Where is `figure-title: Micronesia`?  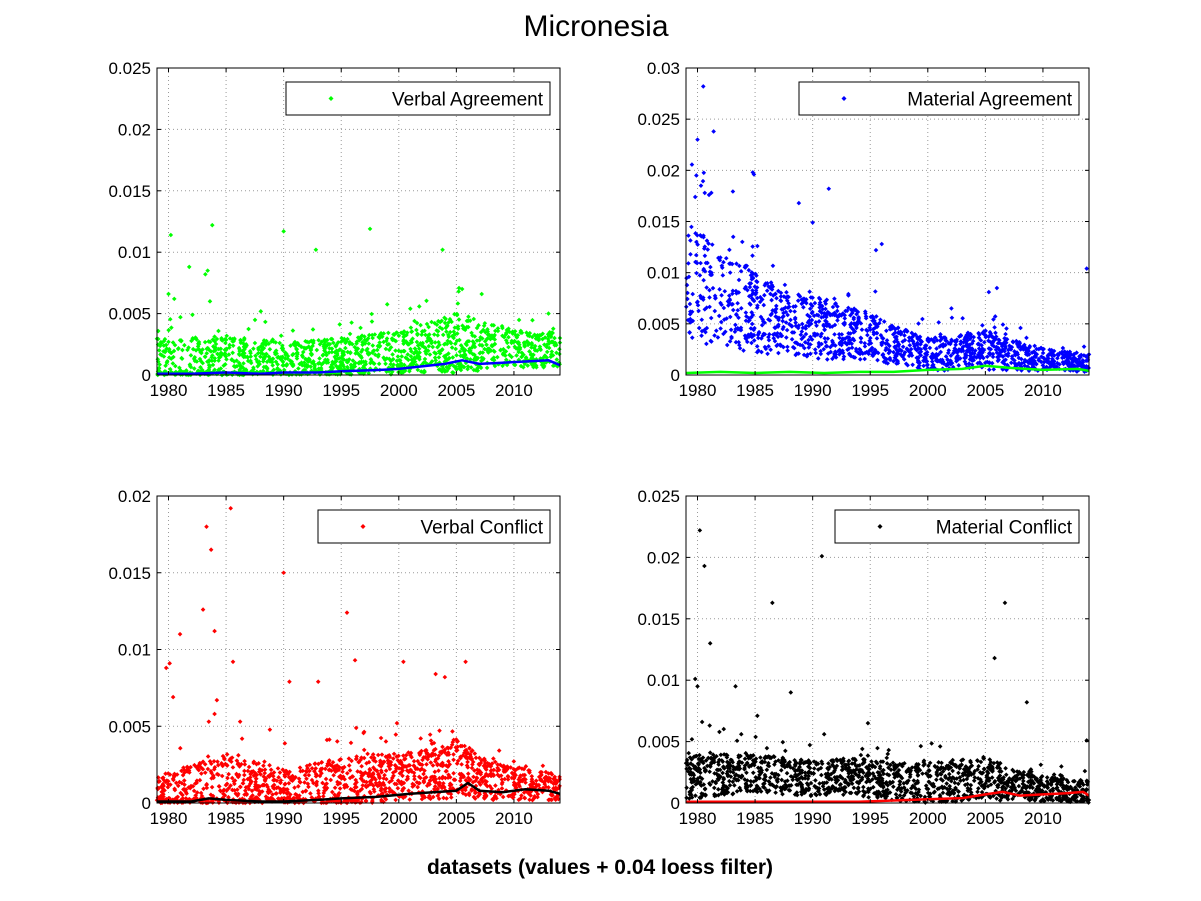 figure-title: Micronesia is located at coordinates (595, 26).